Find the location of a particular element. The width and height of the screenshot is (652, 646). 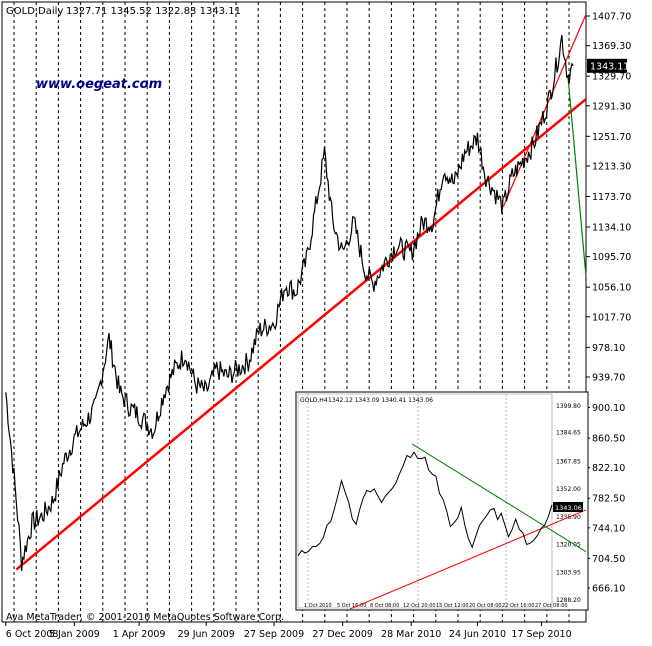

inset-y-tick-label: 1367.85 is located at coordinates (568, 462).